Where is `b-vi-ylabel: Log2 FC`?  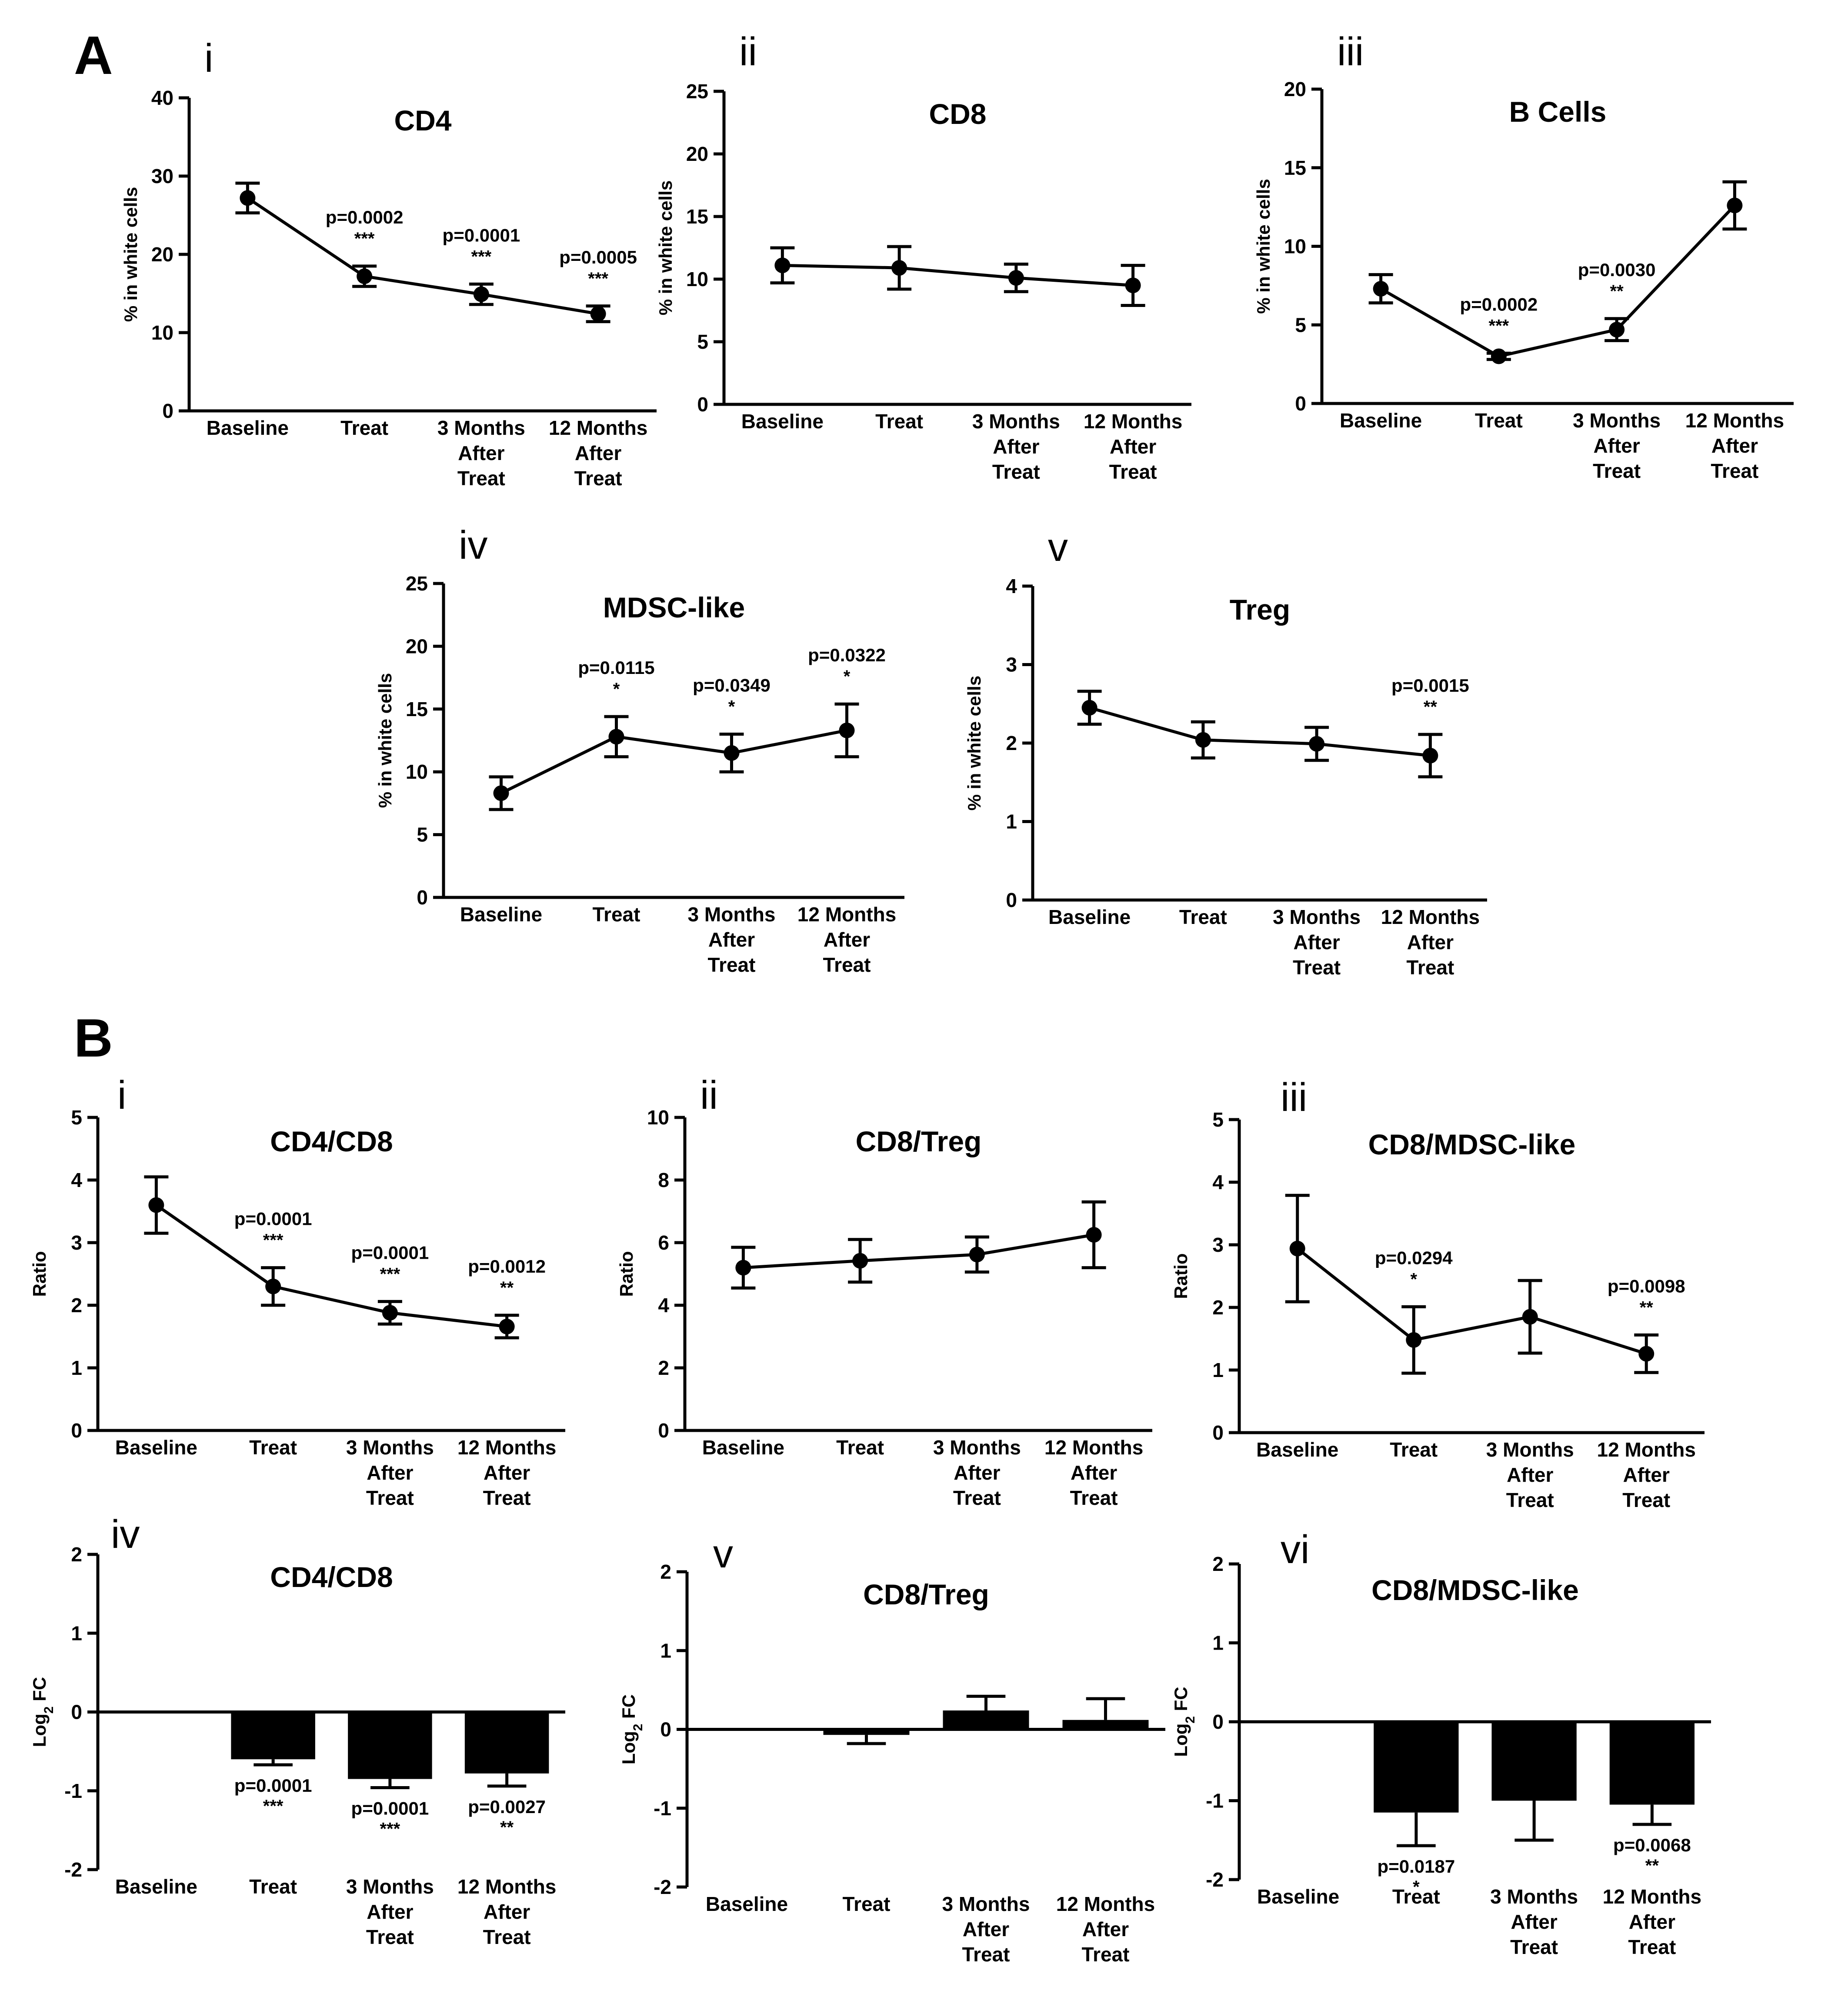 b-vi-ylabel: Log2 FC is located at coordinates (1184, 1722).